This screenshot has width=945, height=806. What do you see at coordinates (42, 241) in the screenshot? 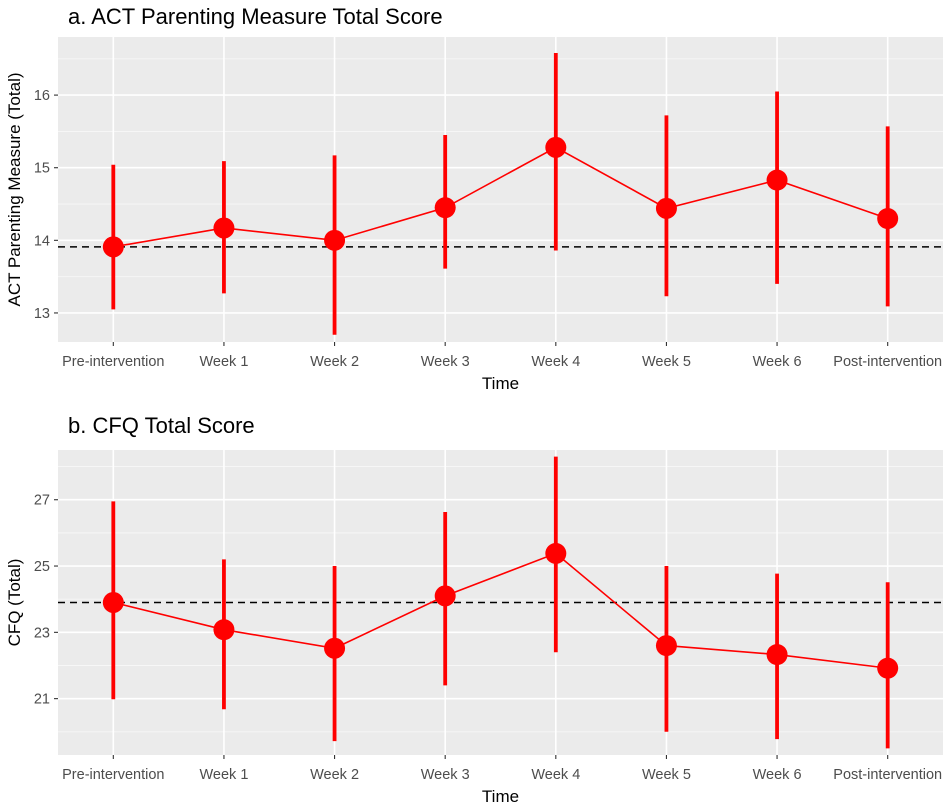
I see `y-tick-label: 14` at bounding box center [42, 241].